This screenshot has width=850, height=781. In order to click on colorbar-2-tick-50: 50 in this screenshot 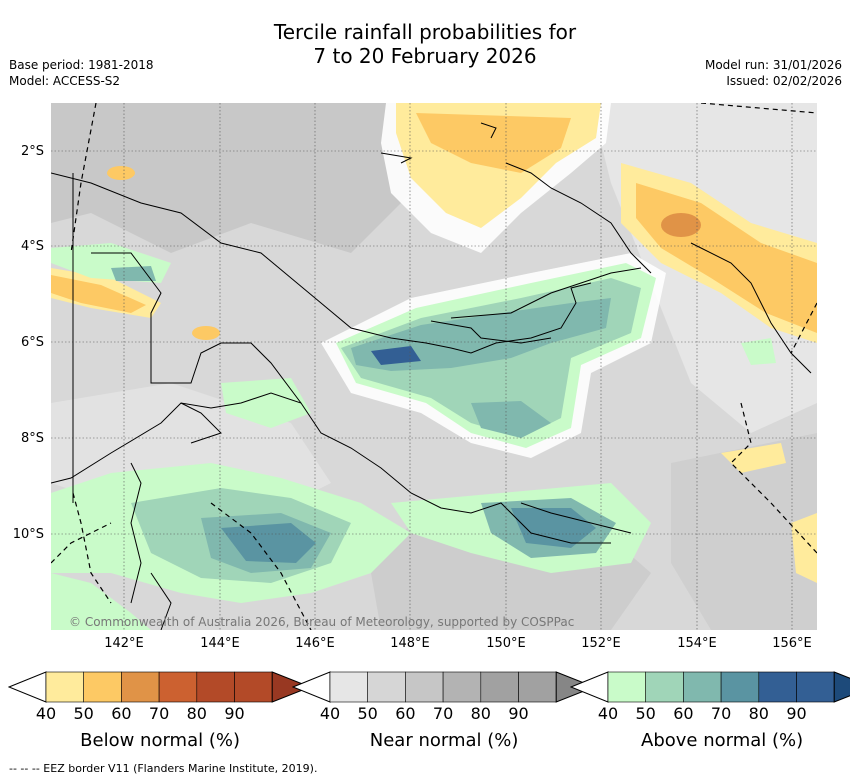, I will do `click(645, 713)`.